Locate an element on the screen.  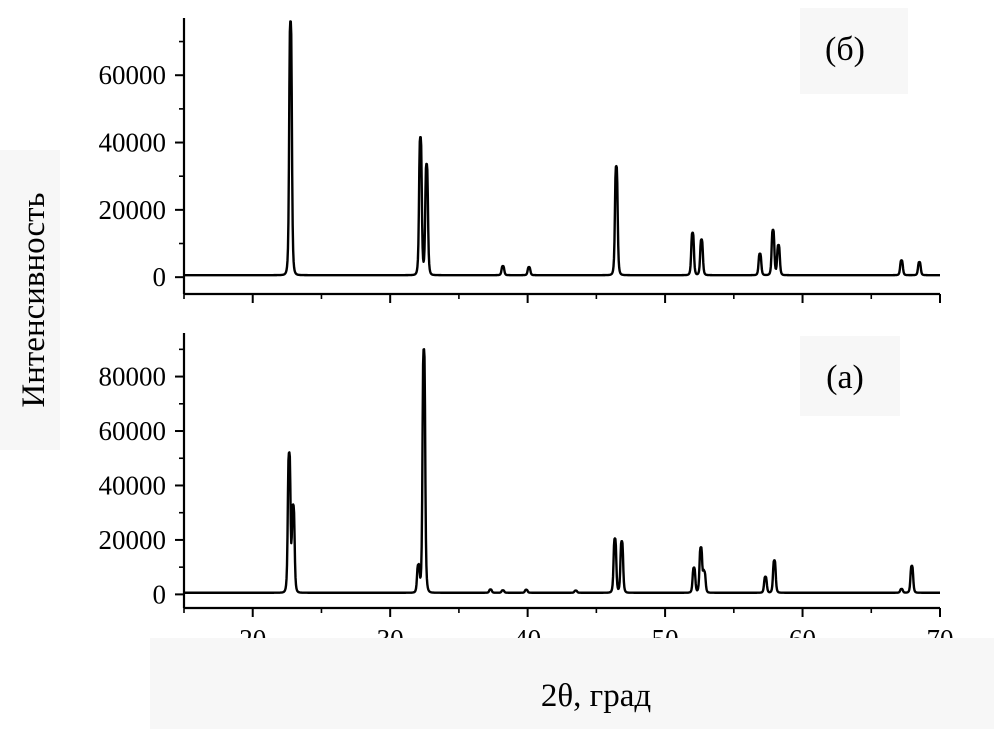
panel-a-y-tick-label: 20000 is located at coordinates (133, 540).